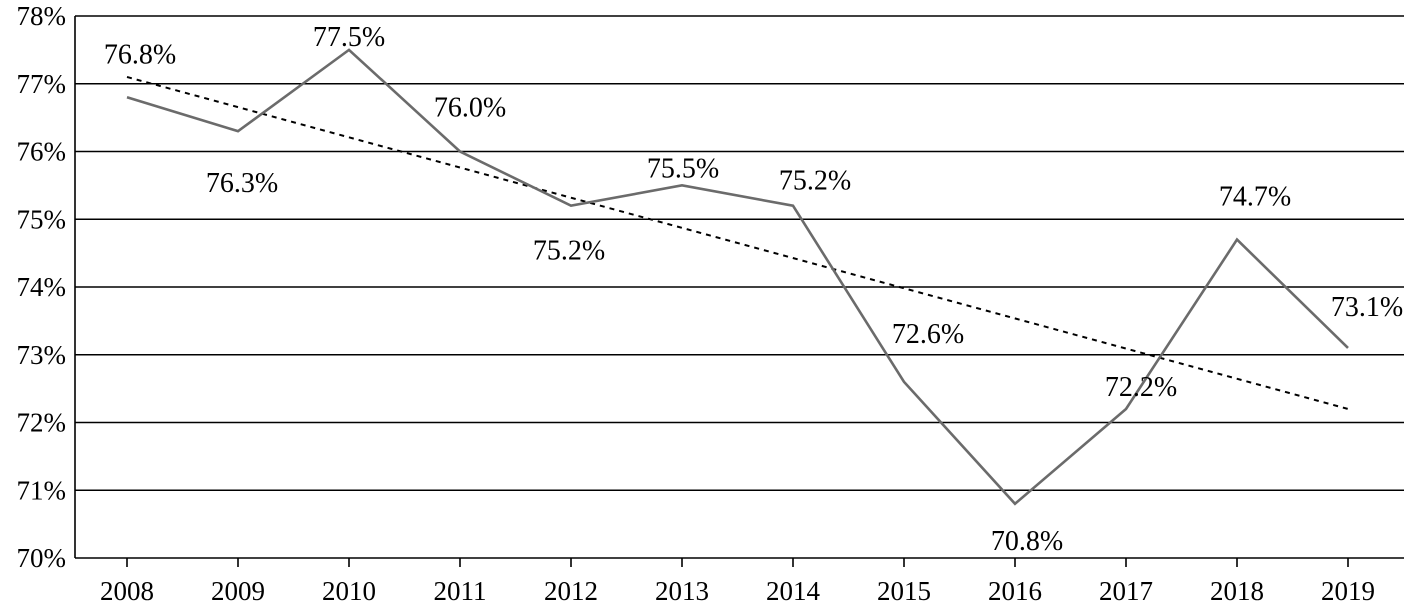 The width and height of the screenshot is (1418, 604). Describe the element at coordinates (460, 590) in the screenshot. I see `x-tick-label: 2011` at that location.